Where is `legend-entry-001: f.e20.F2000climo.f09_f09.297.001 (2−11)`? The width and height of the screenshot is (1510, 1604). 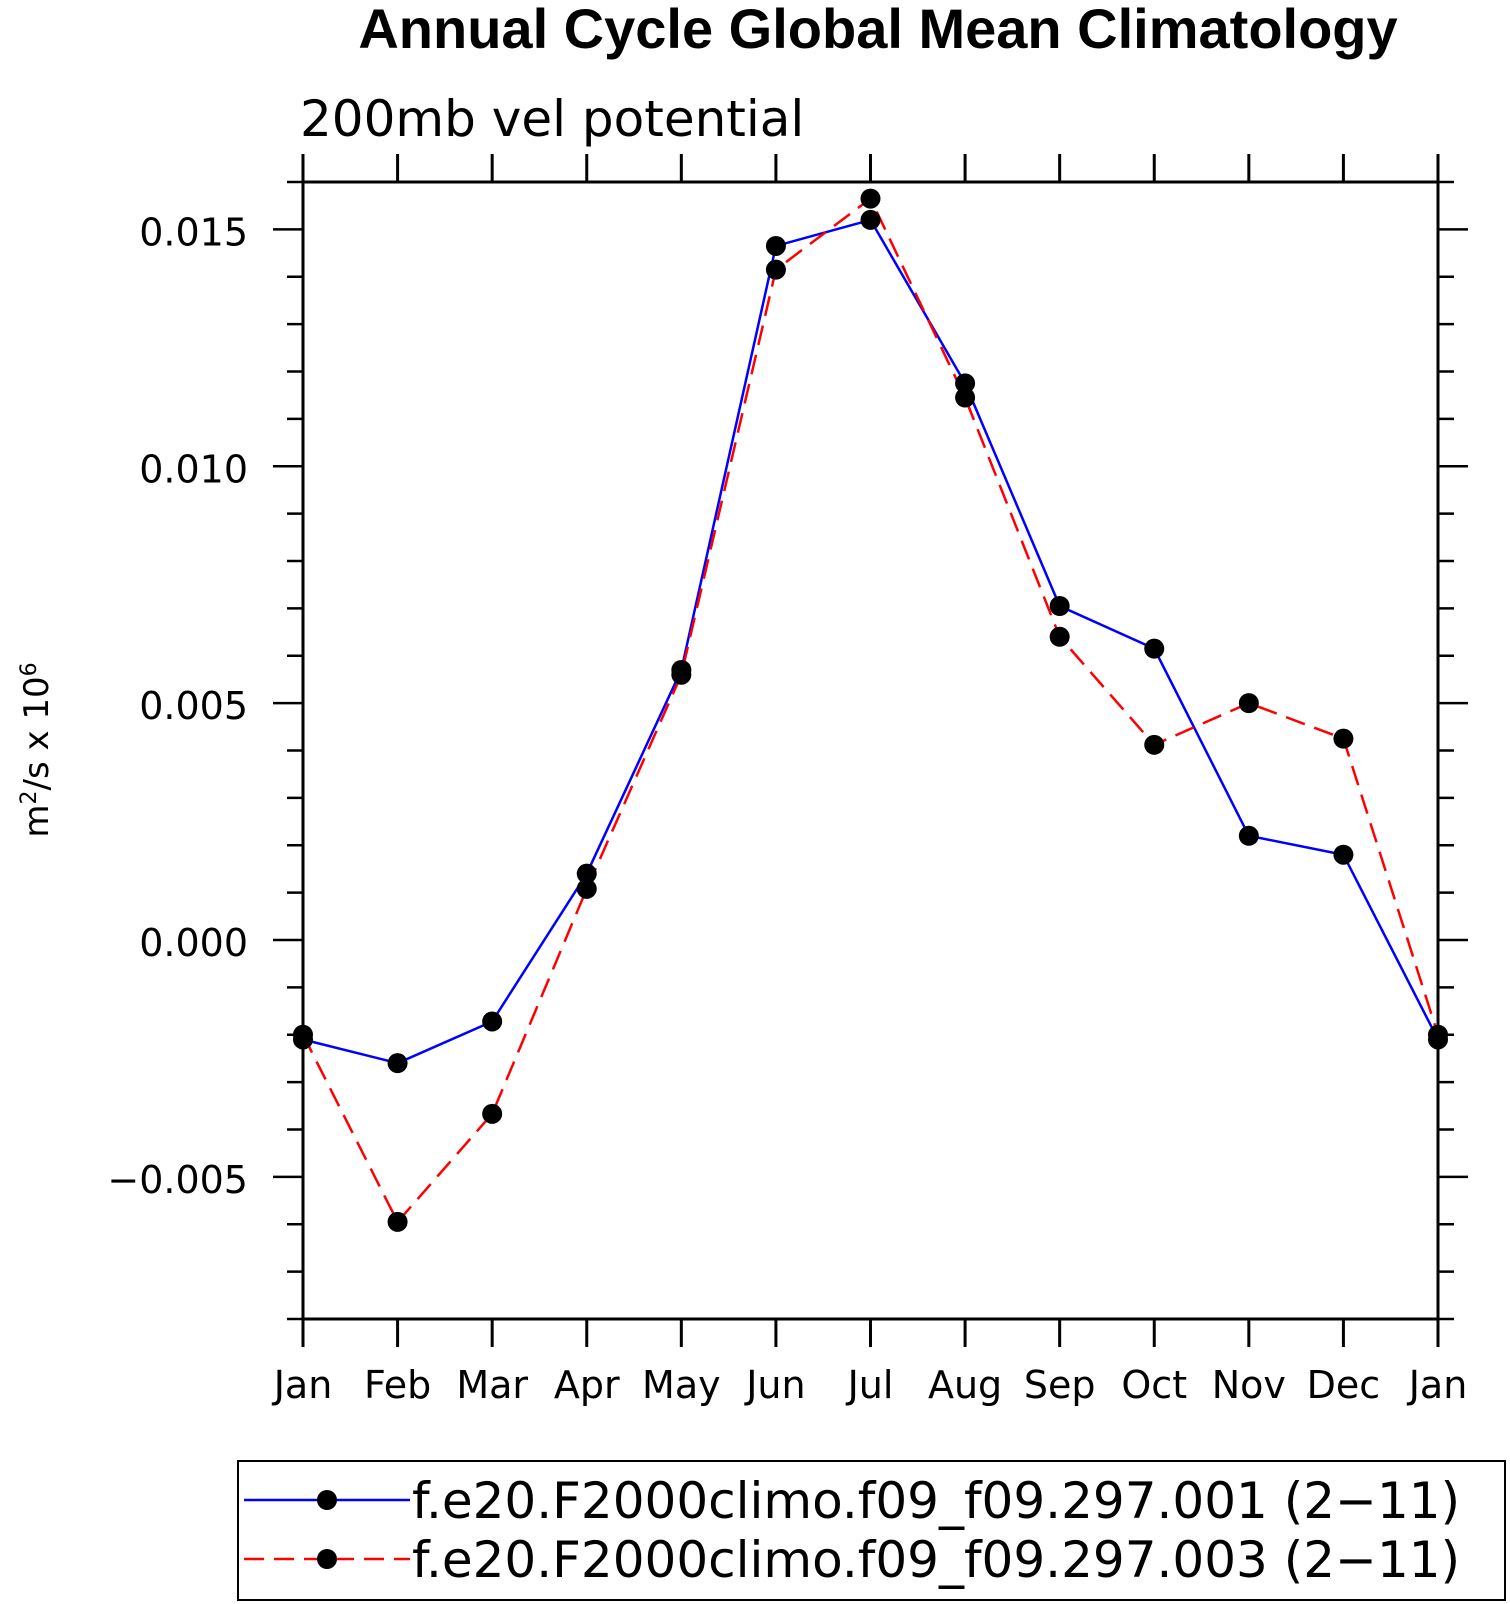
legend-entry-001: f.e20.F2000climo.f09_f09.297.001 (2−11) is located at coordinates (852, 1501).